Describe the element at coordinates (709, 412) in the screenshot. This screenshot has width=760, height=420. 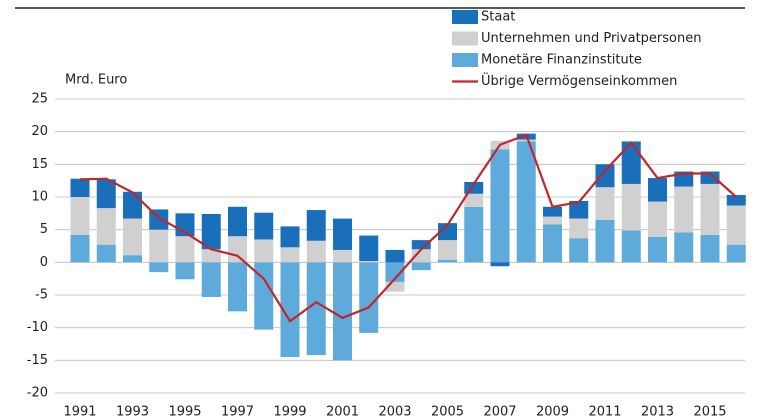
I see `x-tick-label: 2015` at that location.